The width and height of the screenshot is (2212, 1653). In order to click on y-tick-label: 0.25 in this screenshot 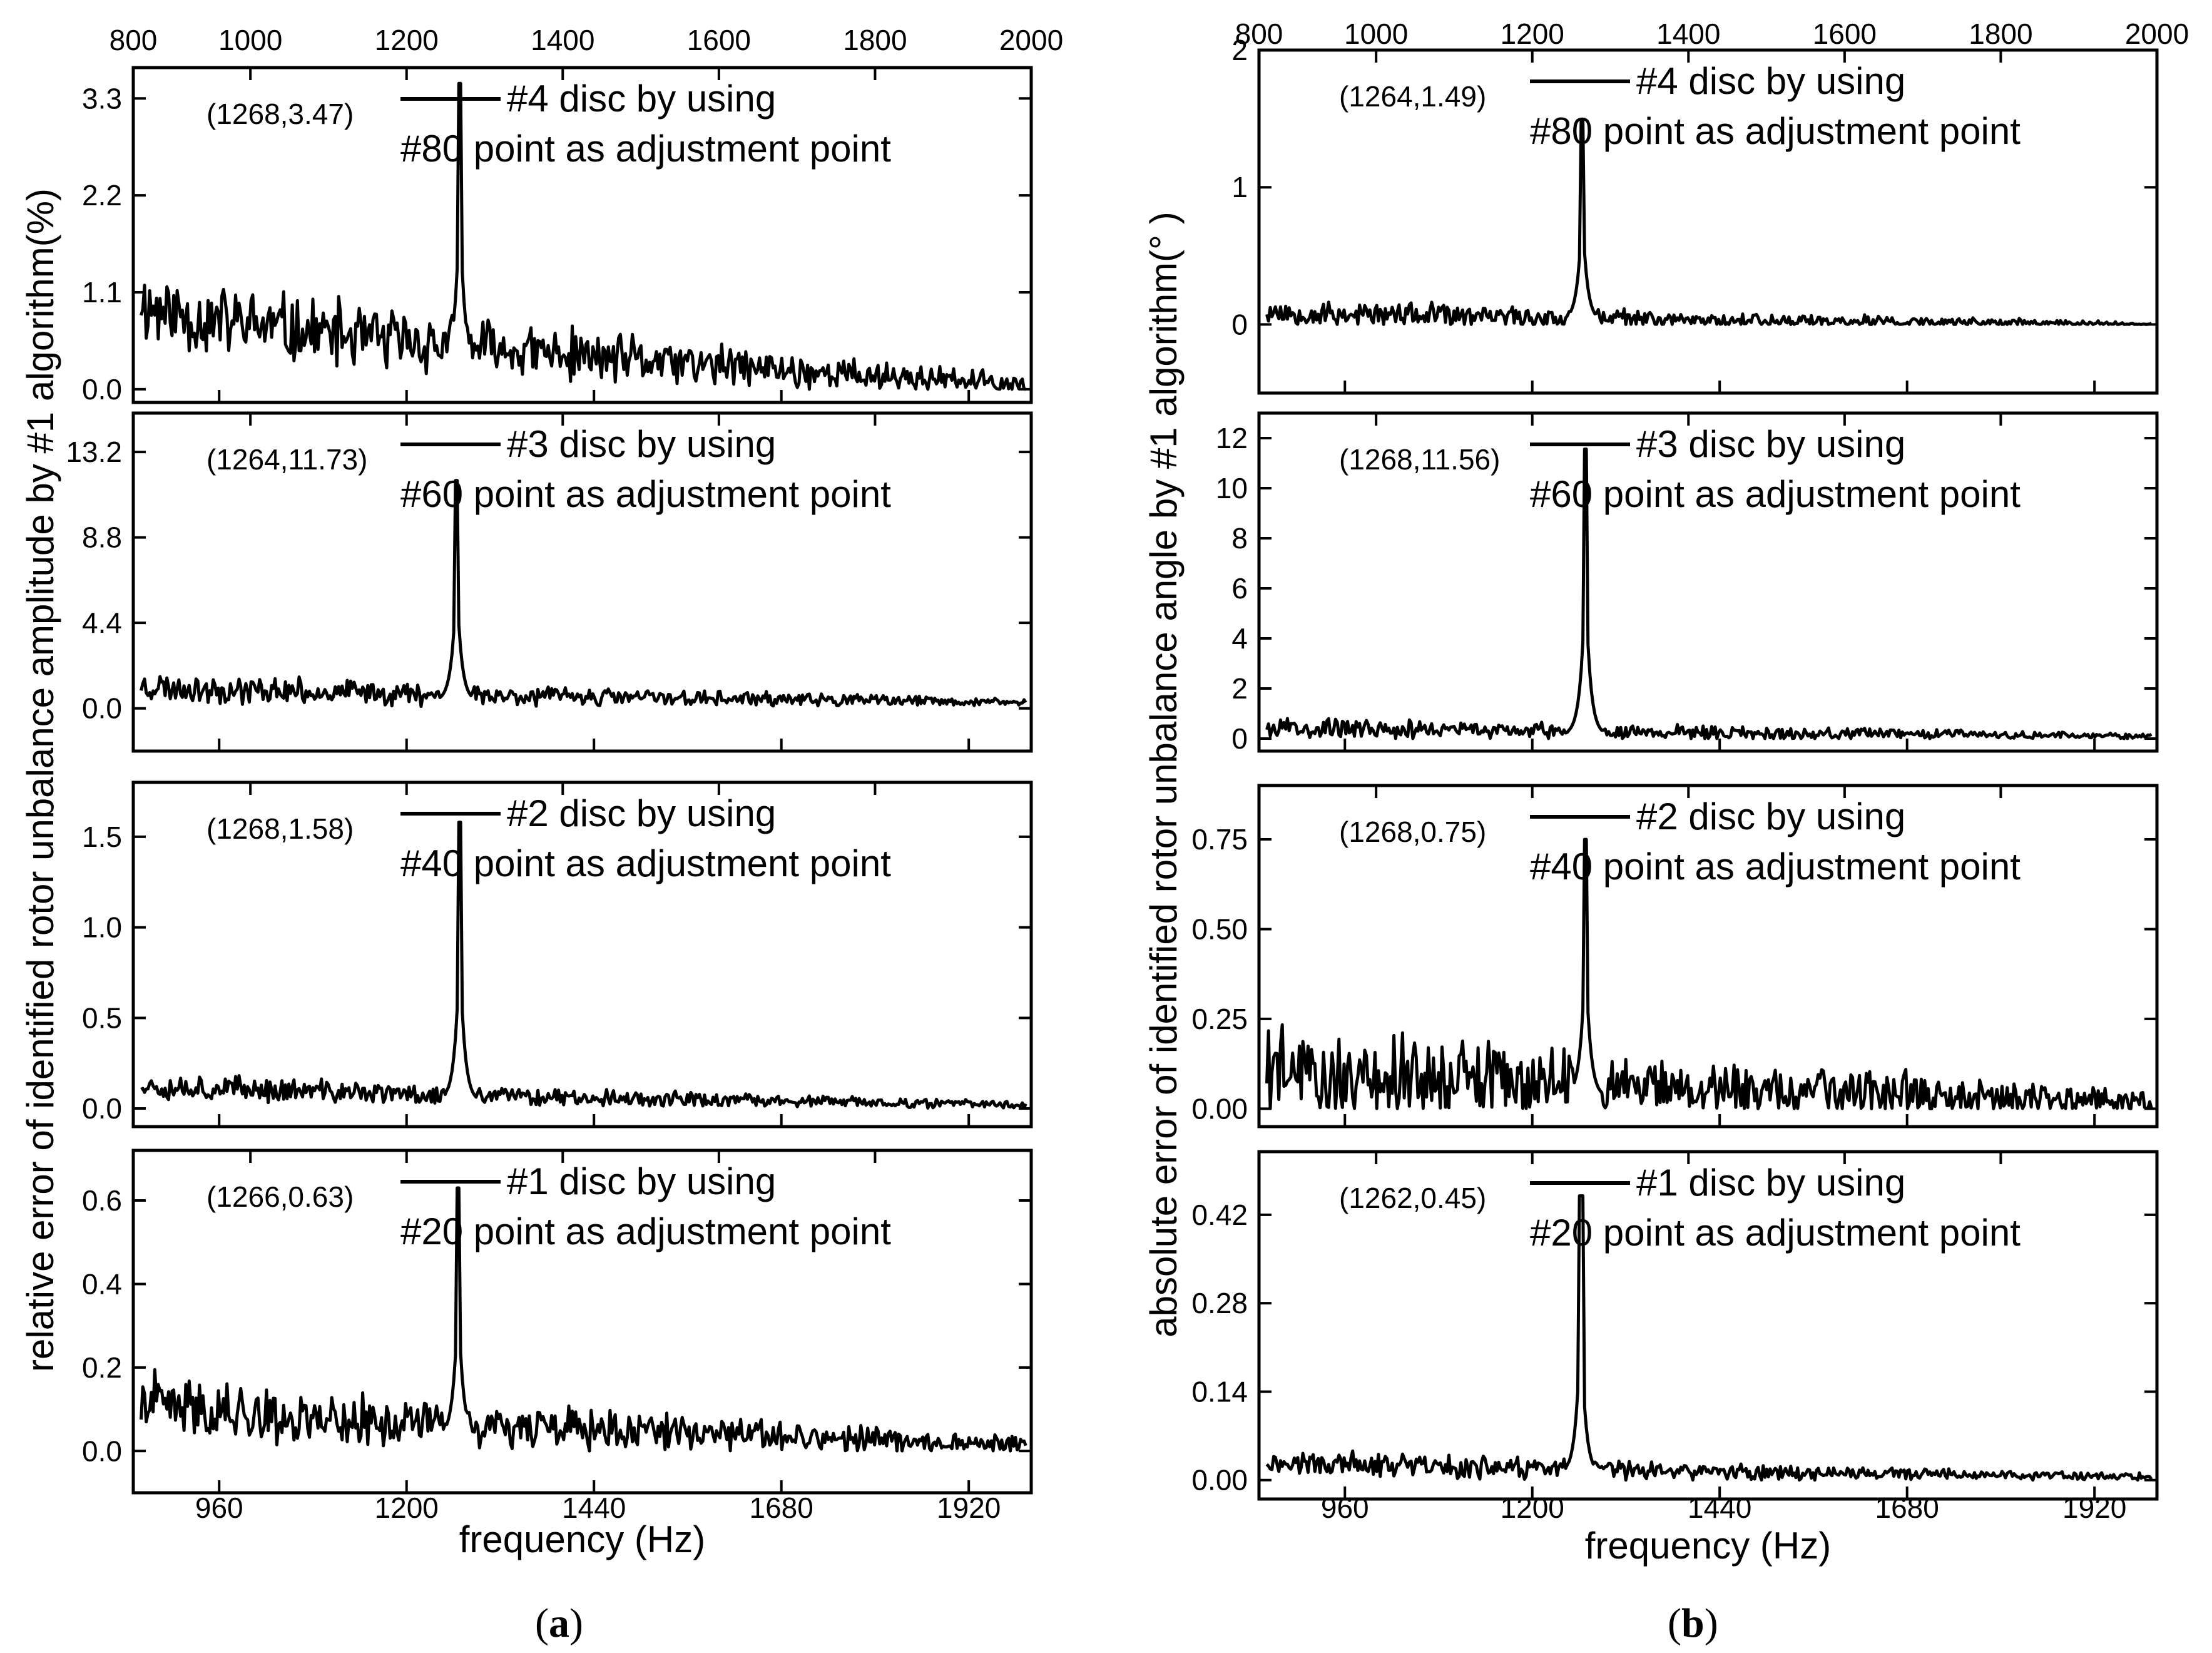, I will do `click(1219, 1019)`.